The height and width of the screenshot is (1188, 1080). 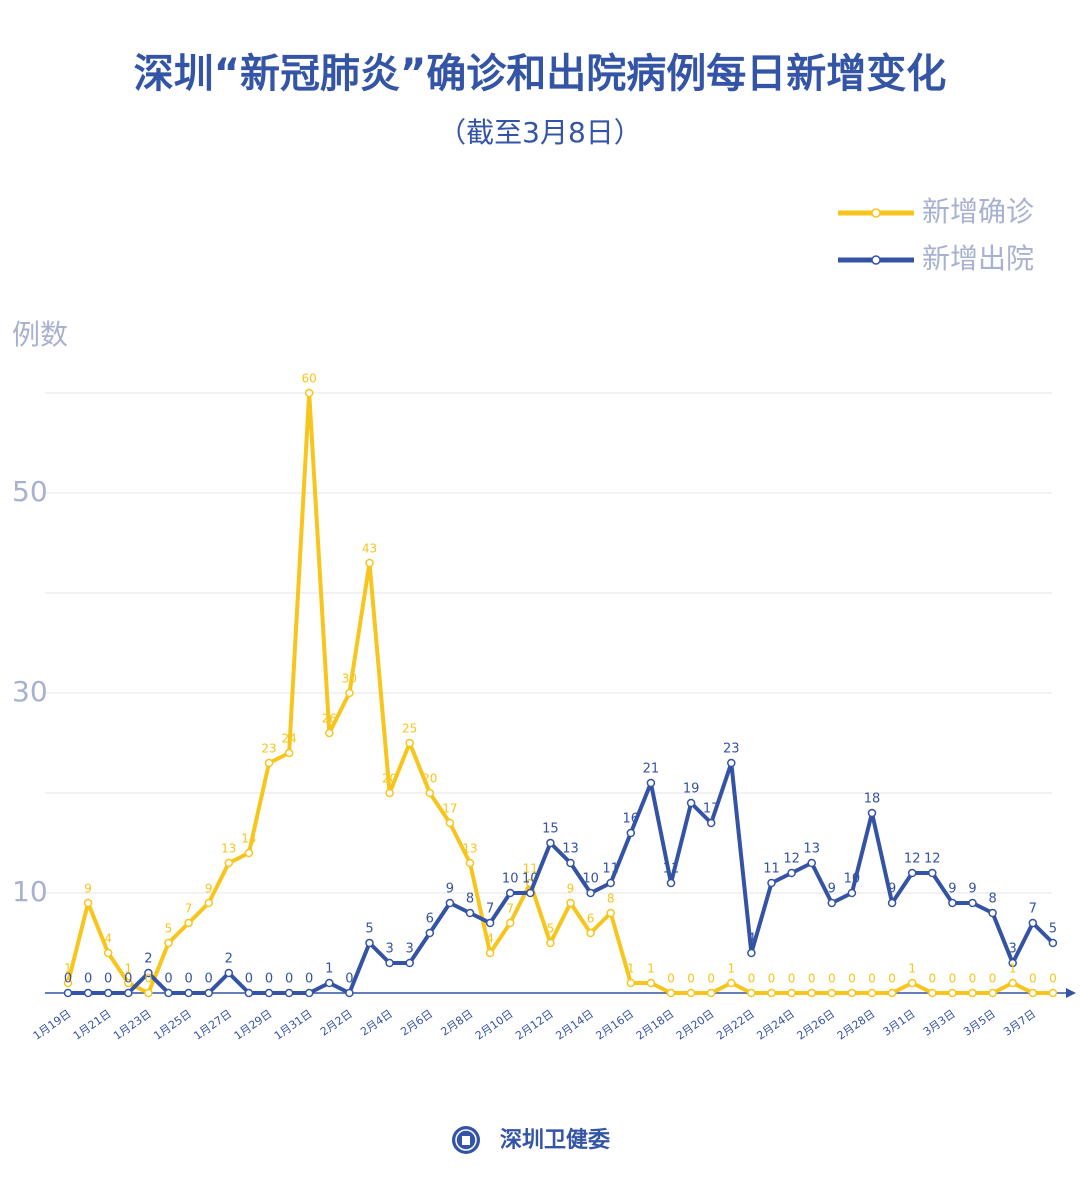 What do you see at coordinates (288, 739) in the screenshot?
I see `data-label: 24` at bounding box center [288, 739].